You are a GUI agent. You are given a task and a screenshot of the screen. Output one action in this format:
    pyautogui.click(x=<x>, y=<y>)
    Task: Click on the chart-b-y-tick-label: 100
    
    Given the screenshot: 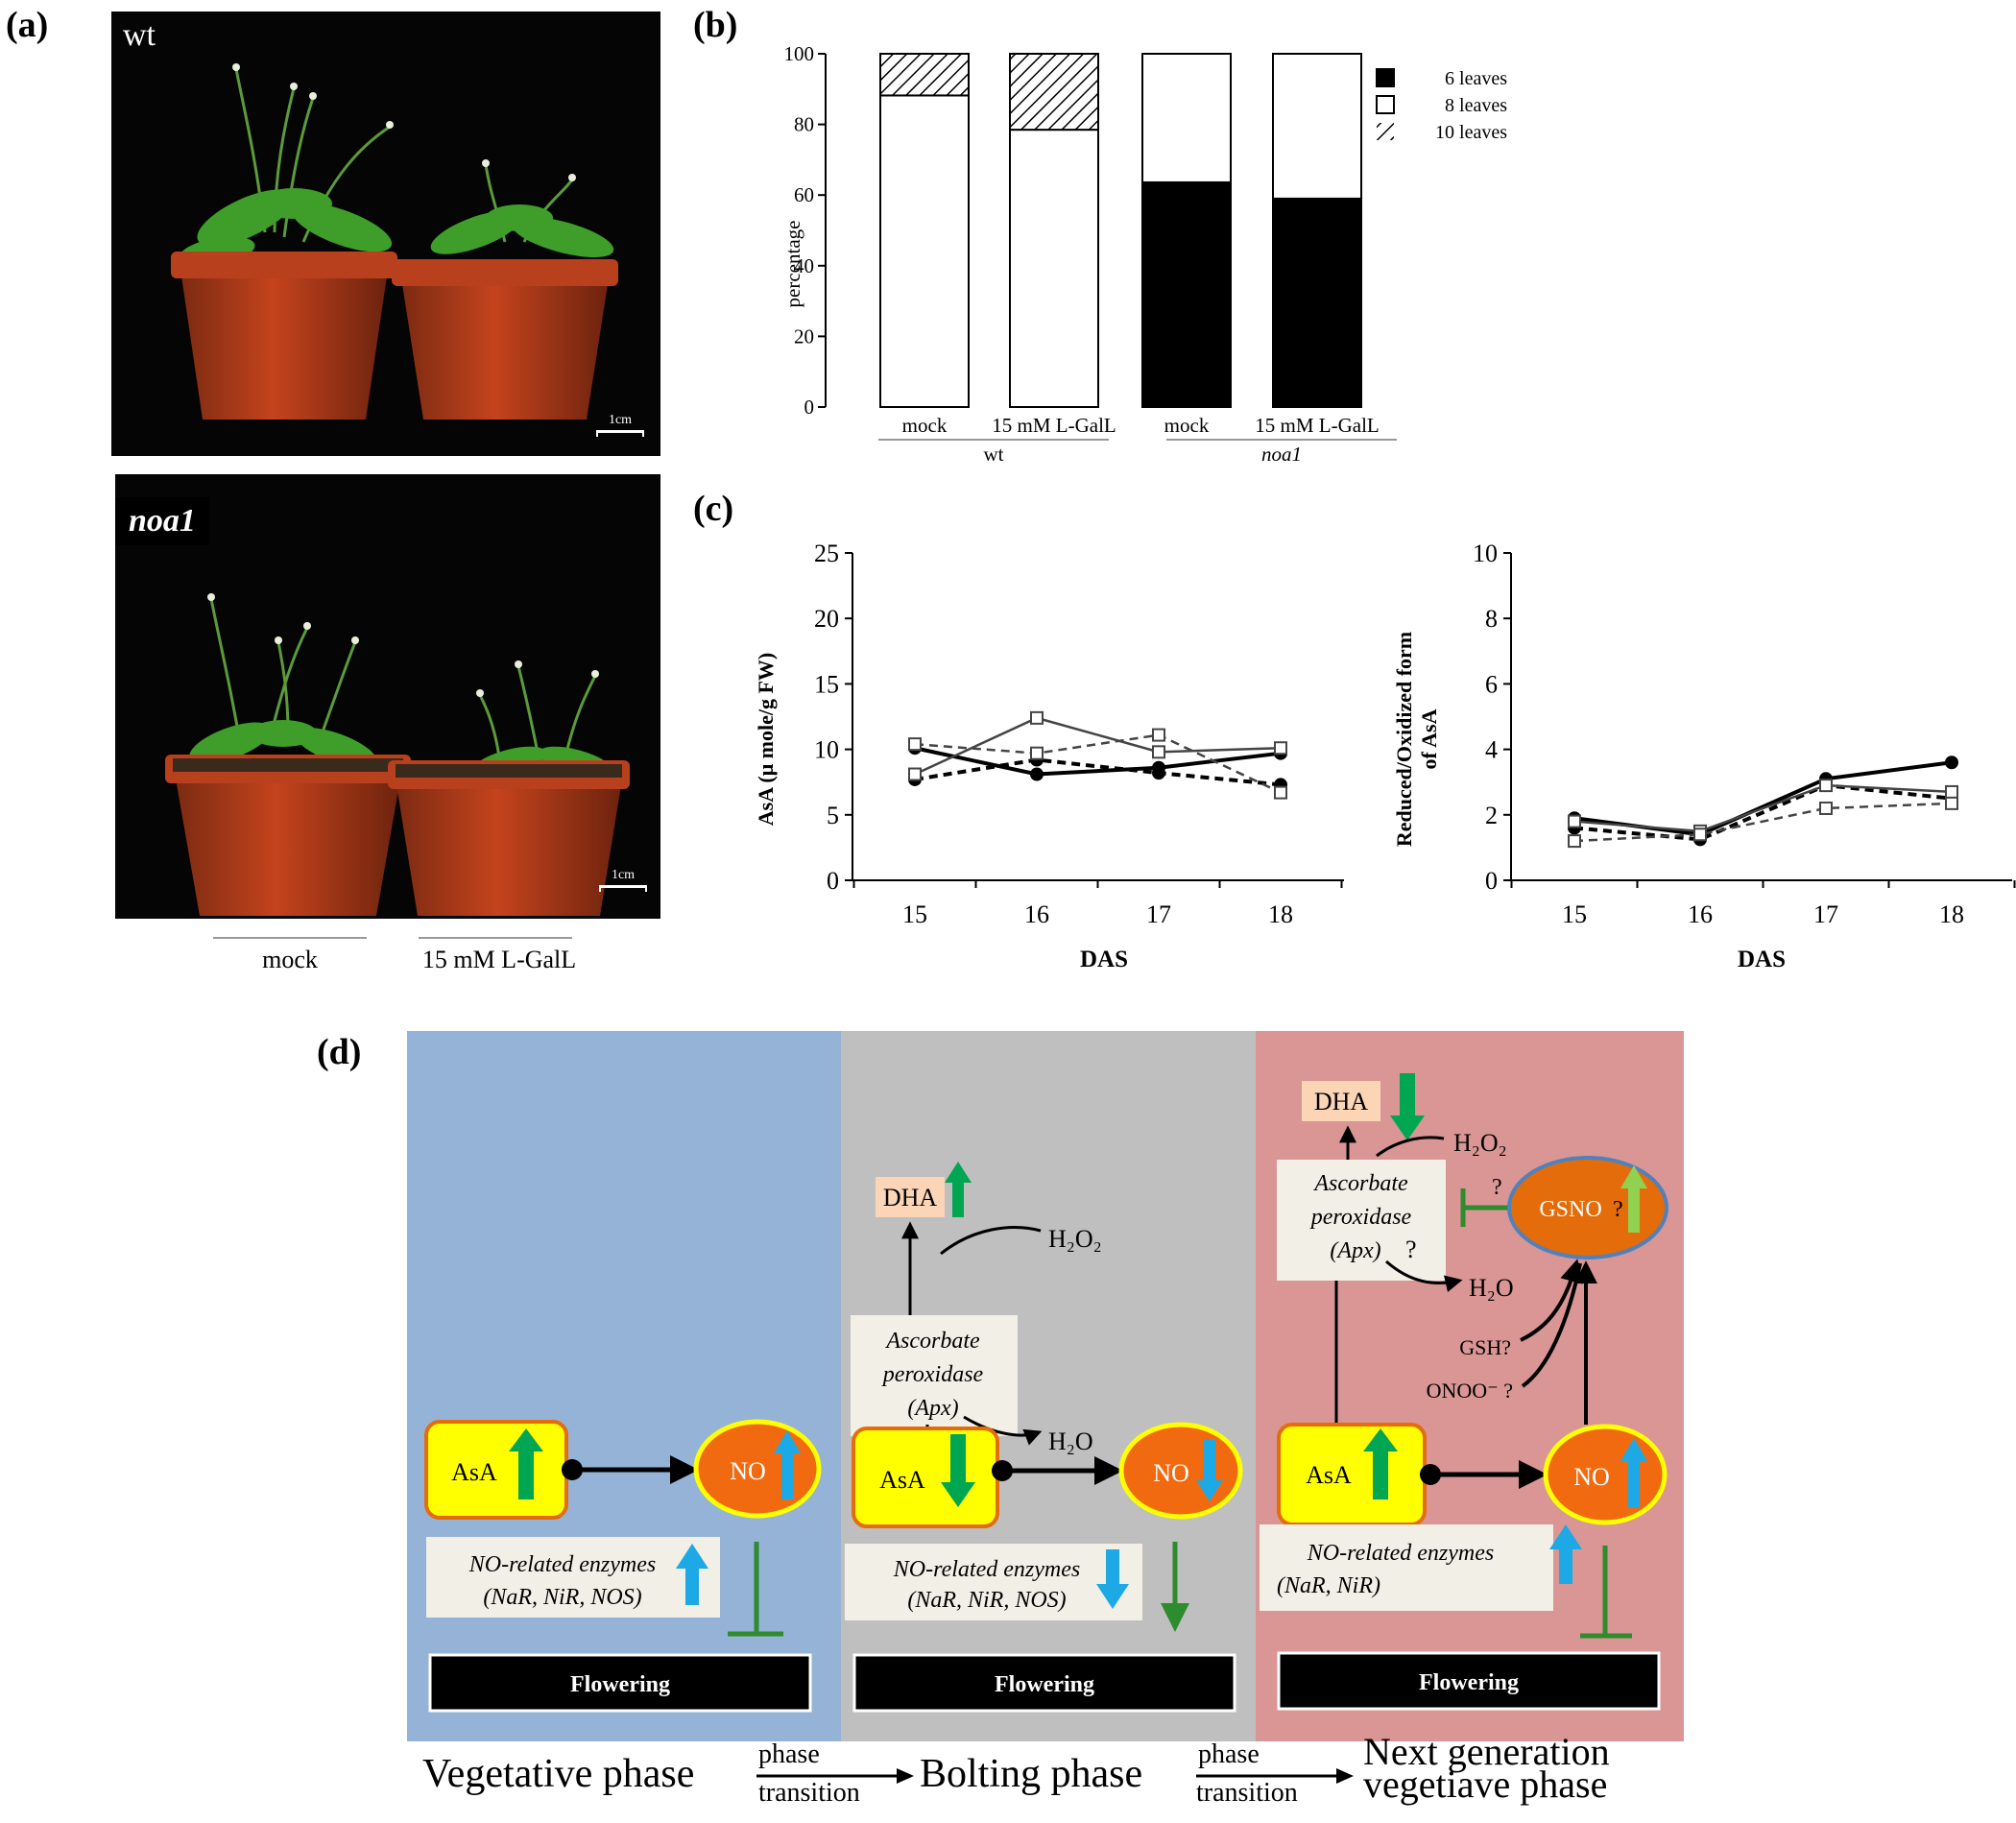 What is the action you would take?
    pyautogui.click(x=800, y=53)
    